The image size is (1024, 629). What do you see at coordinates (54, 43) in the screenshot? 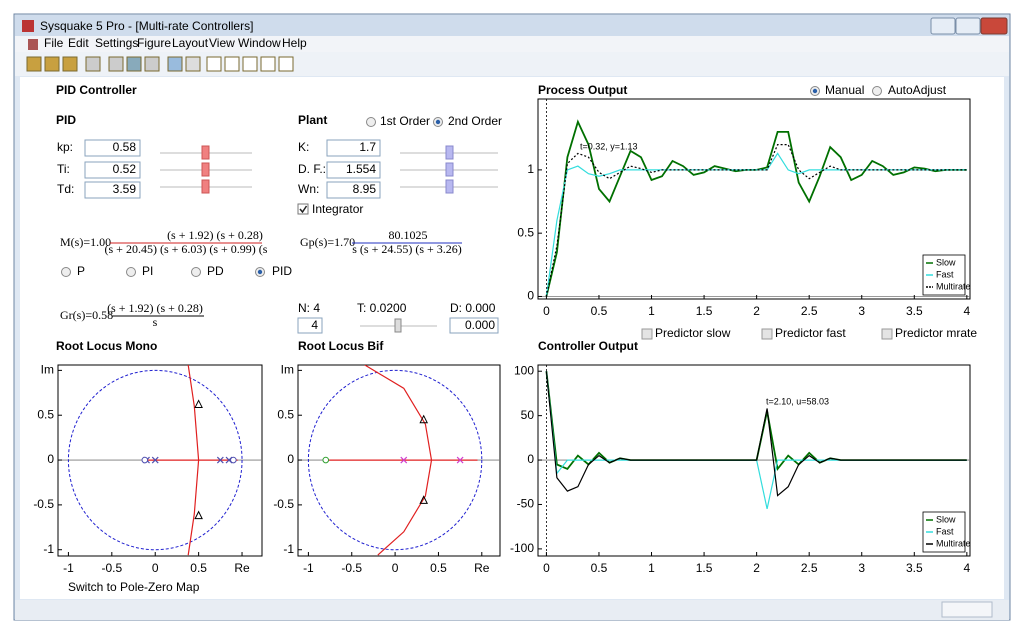
I see `menu-item: File` at bounding box center [54, 43].